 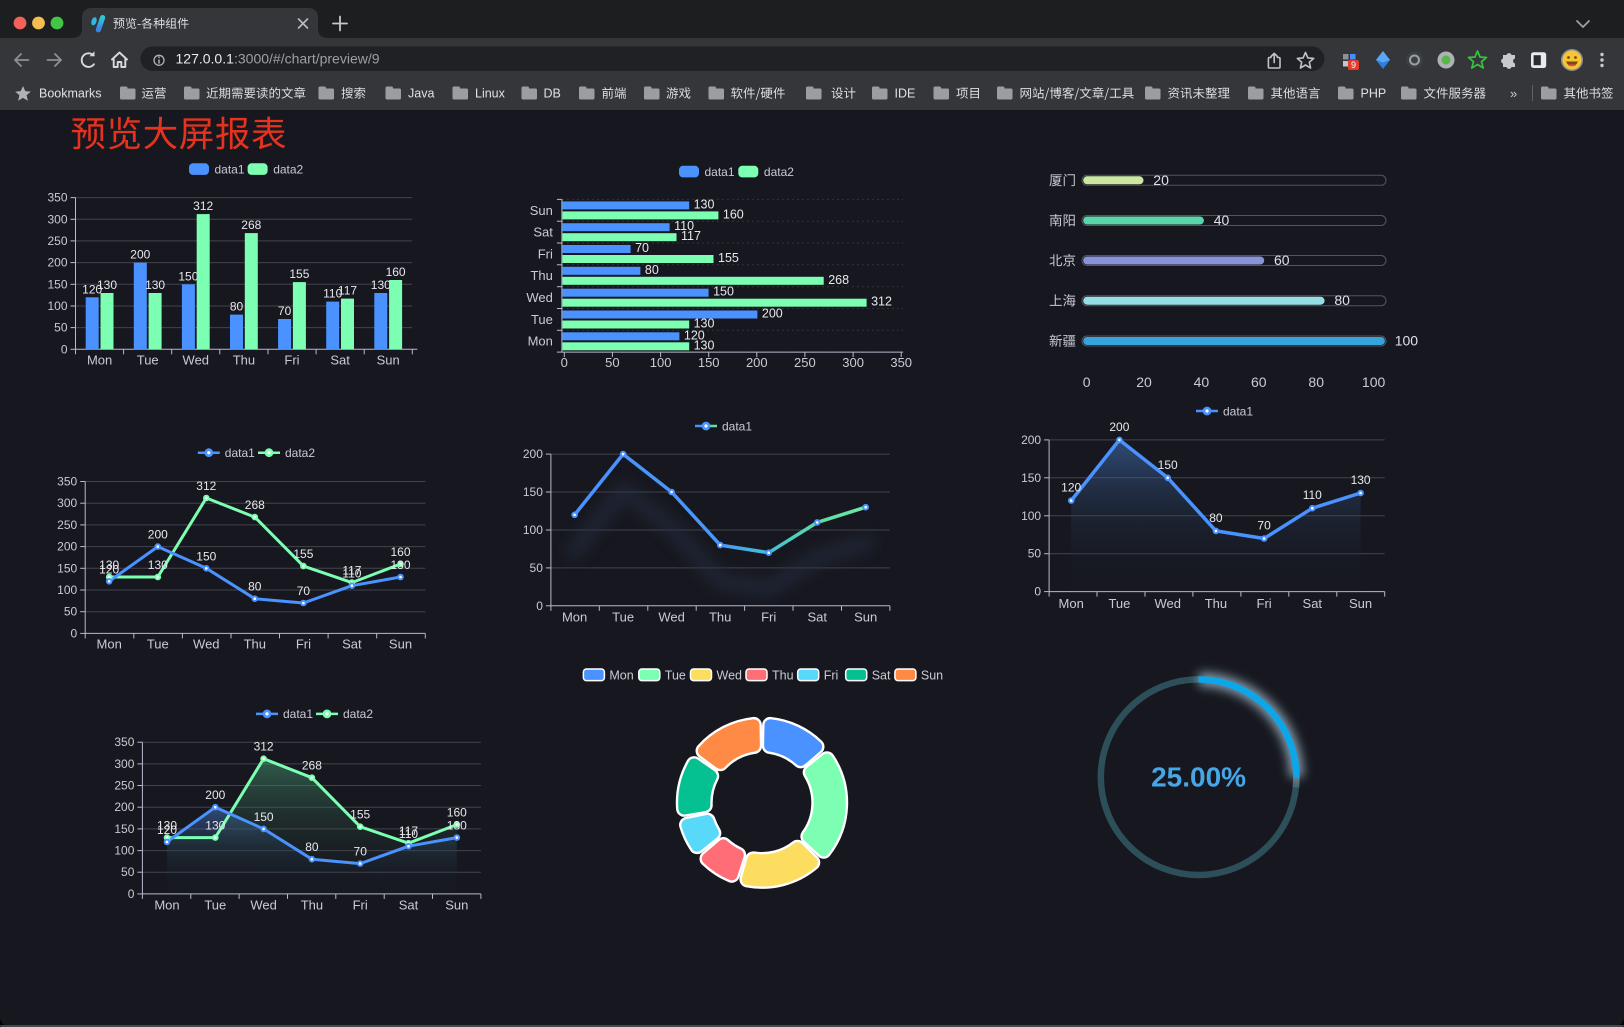 I want to click on svg-text: IDE, so click(x=905, y=94).